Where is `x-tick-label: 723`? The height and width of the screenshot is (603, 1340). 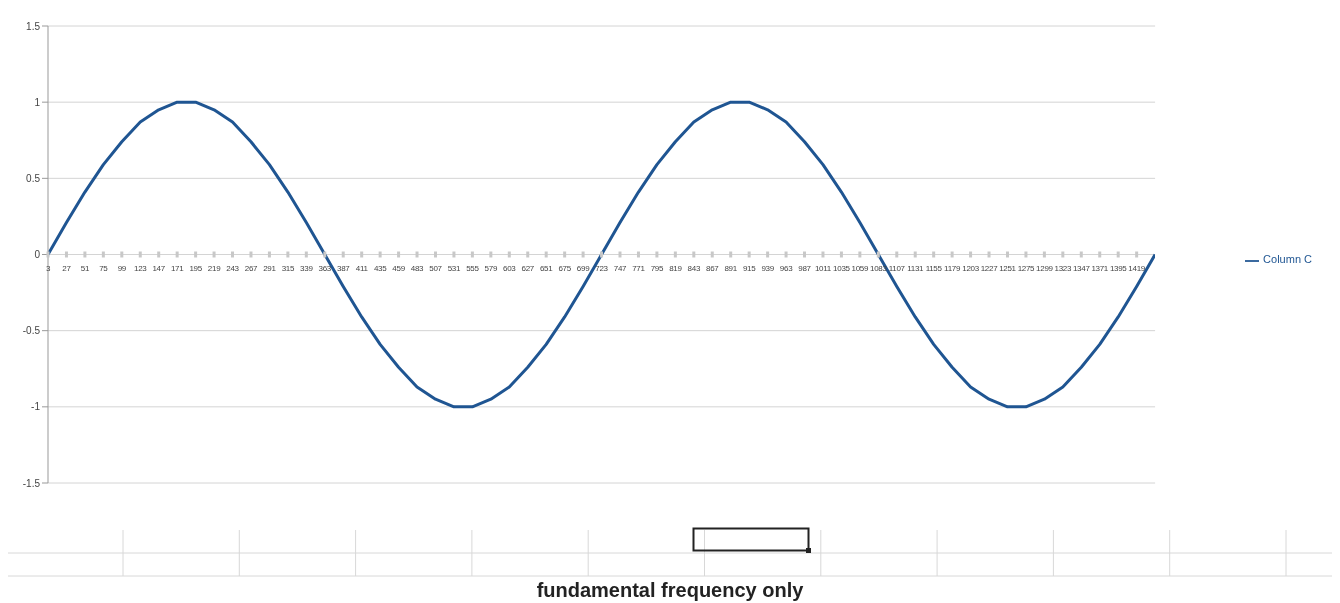
x-tick-label: 723 is located at coordinates (602, 268).